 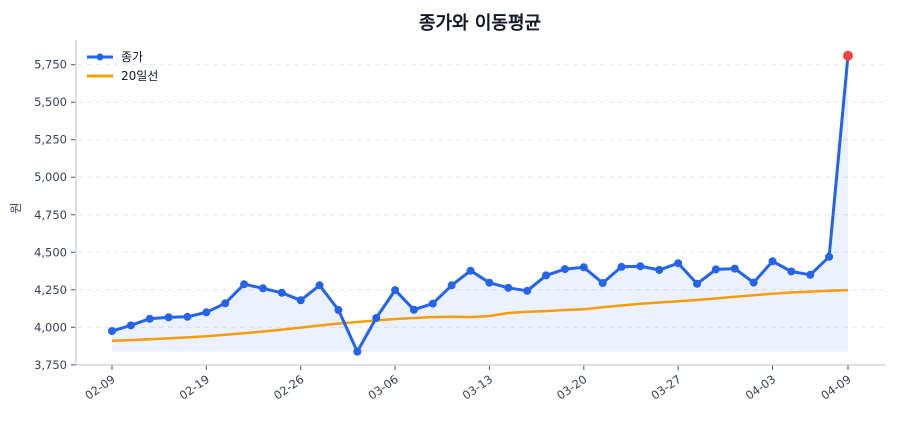 I want to click on legend-close-marker-icon, so click(x=100, y=57).